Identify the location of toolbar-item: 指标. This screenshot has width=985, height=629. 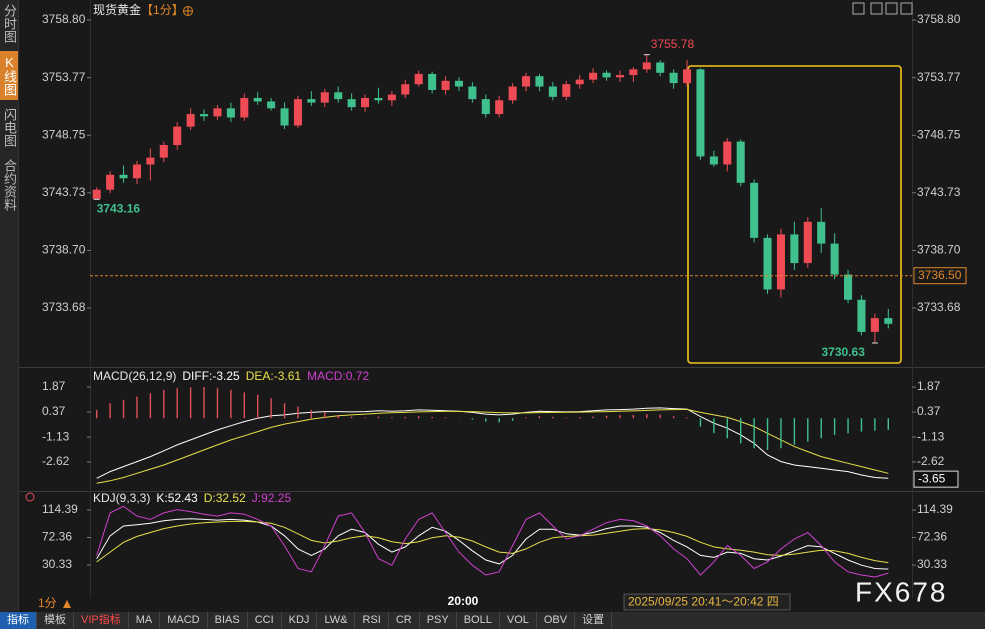
(18, 620).